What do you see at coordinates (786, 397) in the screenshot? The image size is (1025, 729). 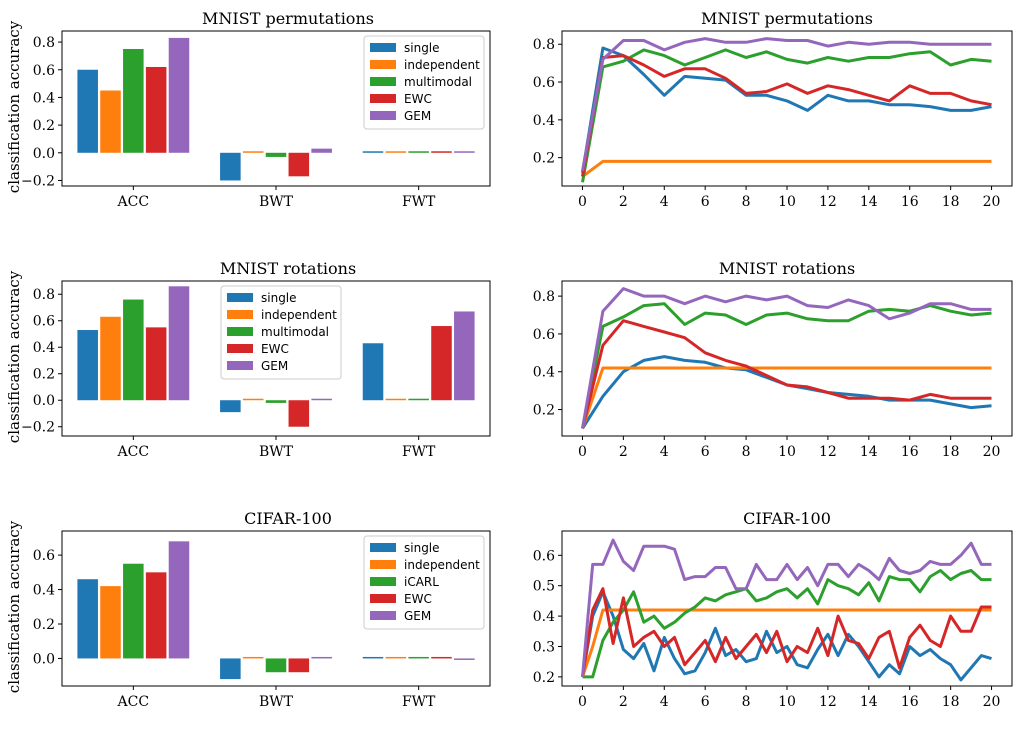 I see `line-independent` at bounding box center [786, 397].